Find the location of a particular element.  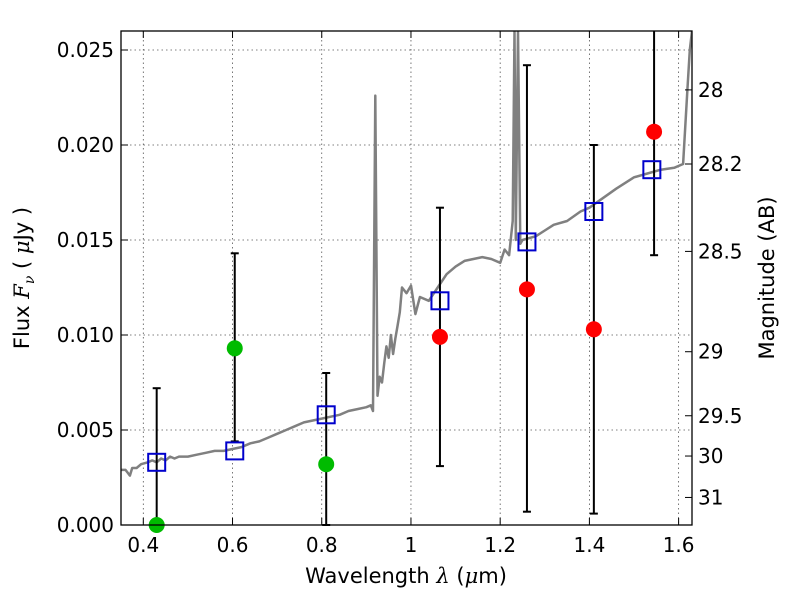

x-tick-label: 0.8 is located at coordinates (322, 545).